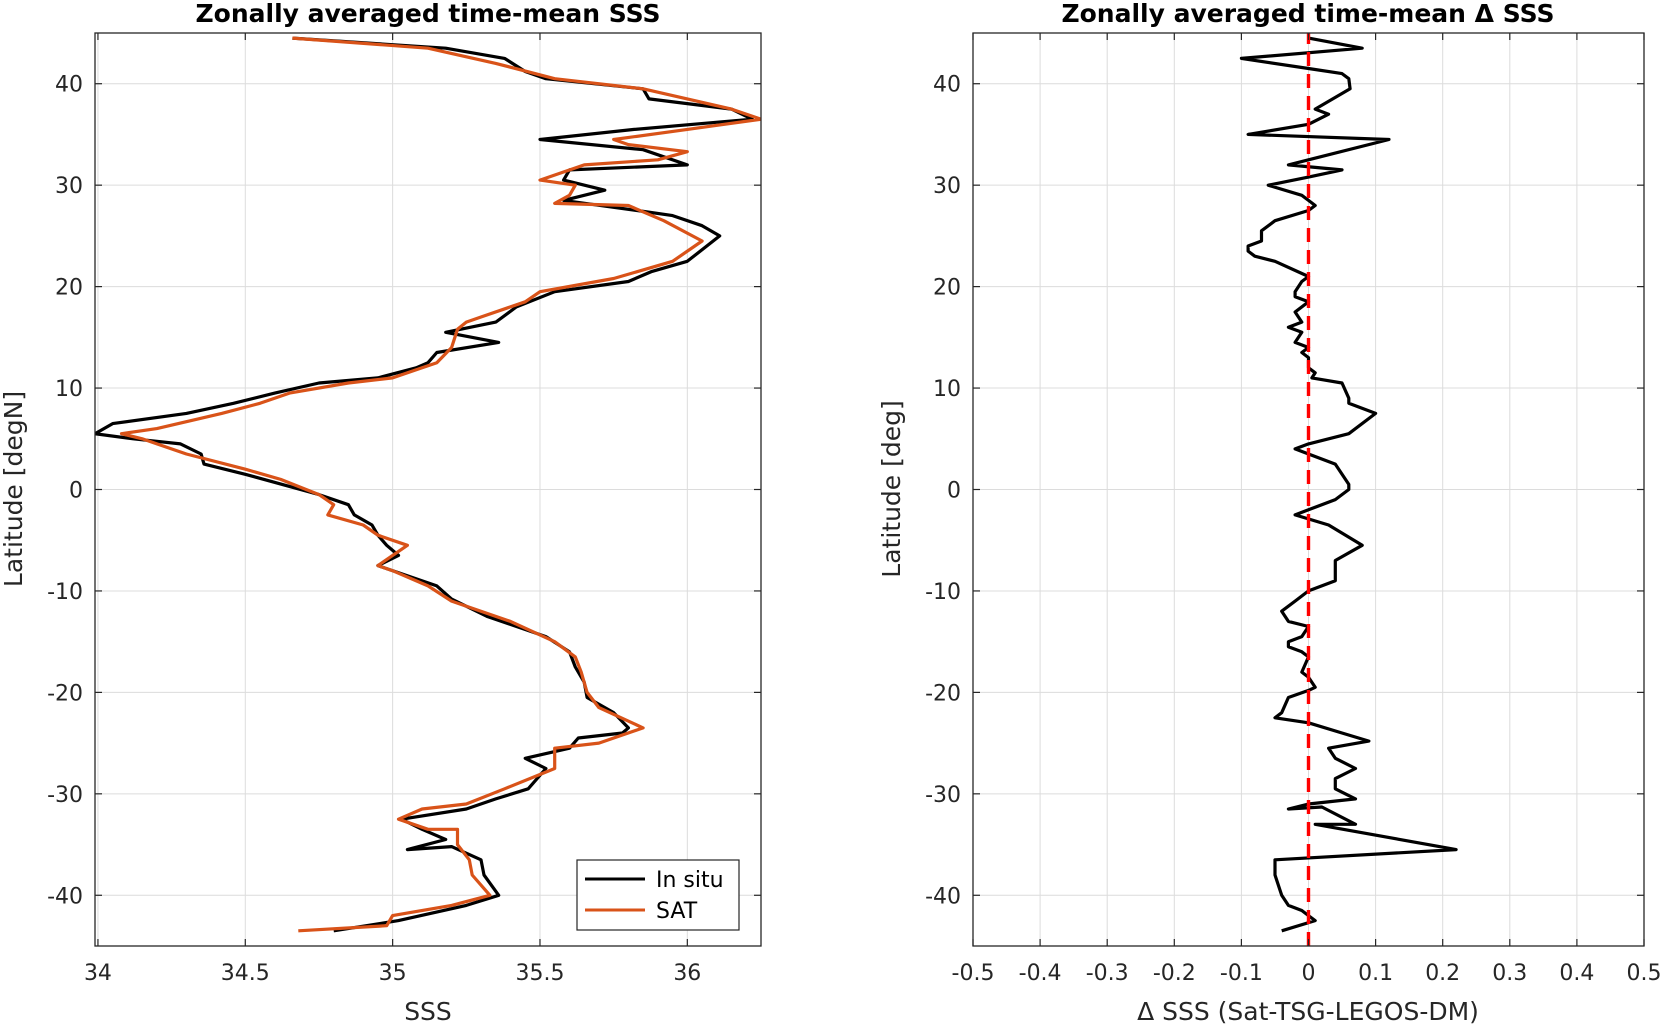  Describe the element at coordinates (1174, 973) in the screenshot. I see `right-x-tick-label: -0.2` at that location.